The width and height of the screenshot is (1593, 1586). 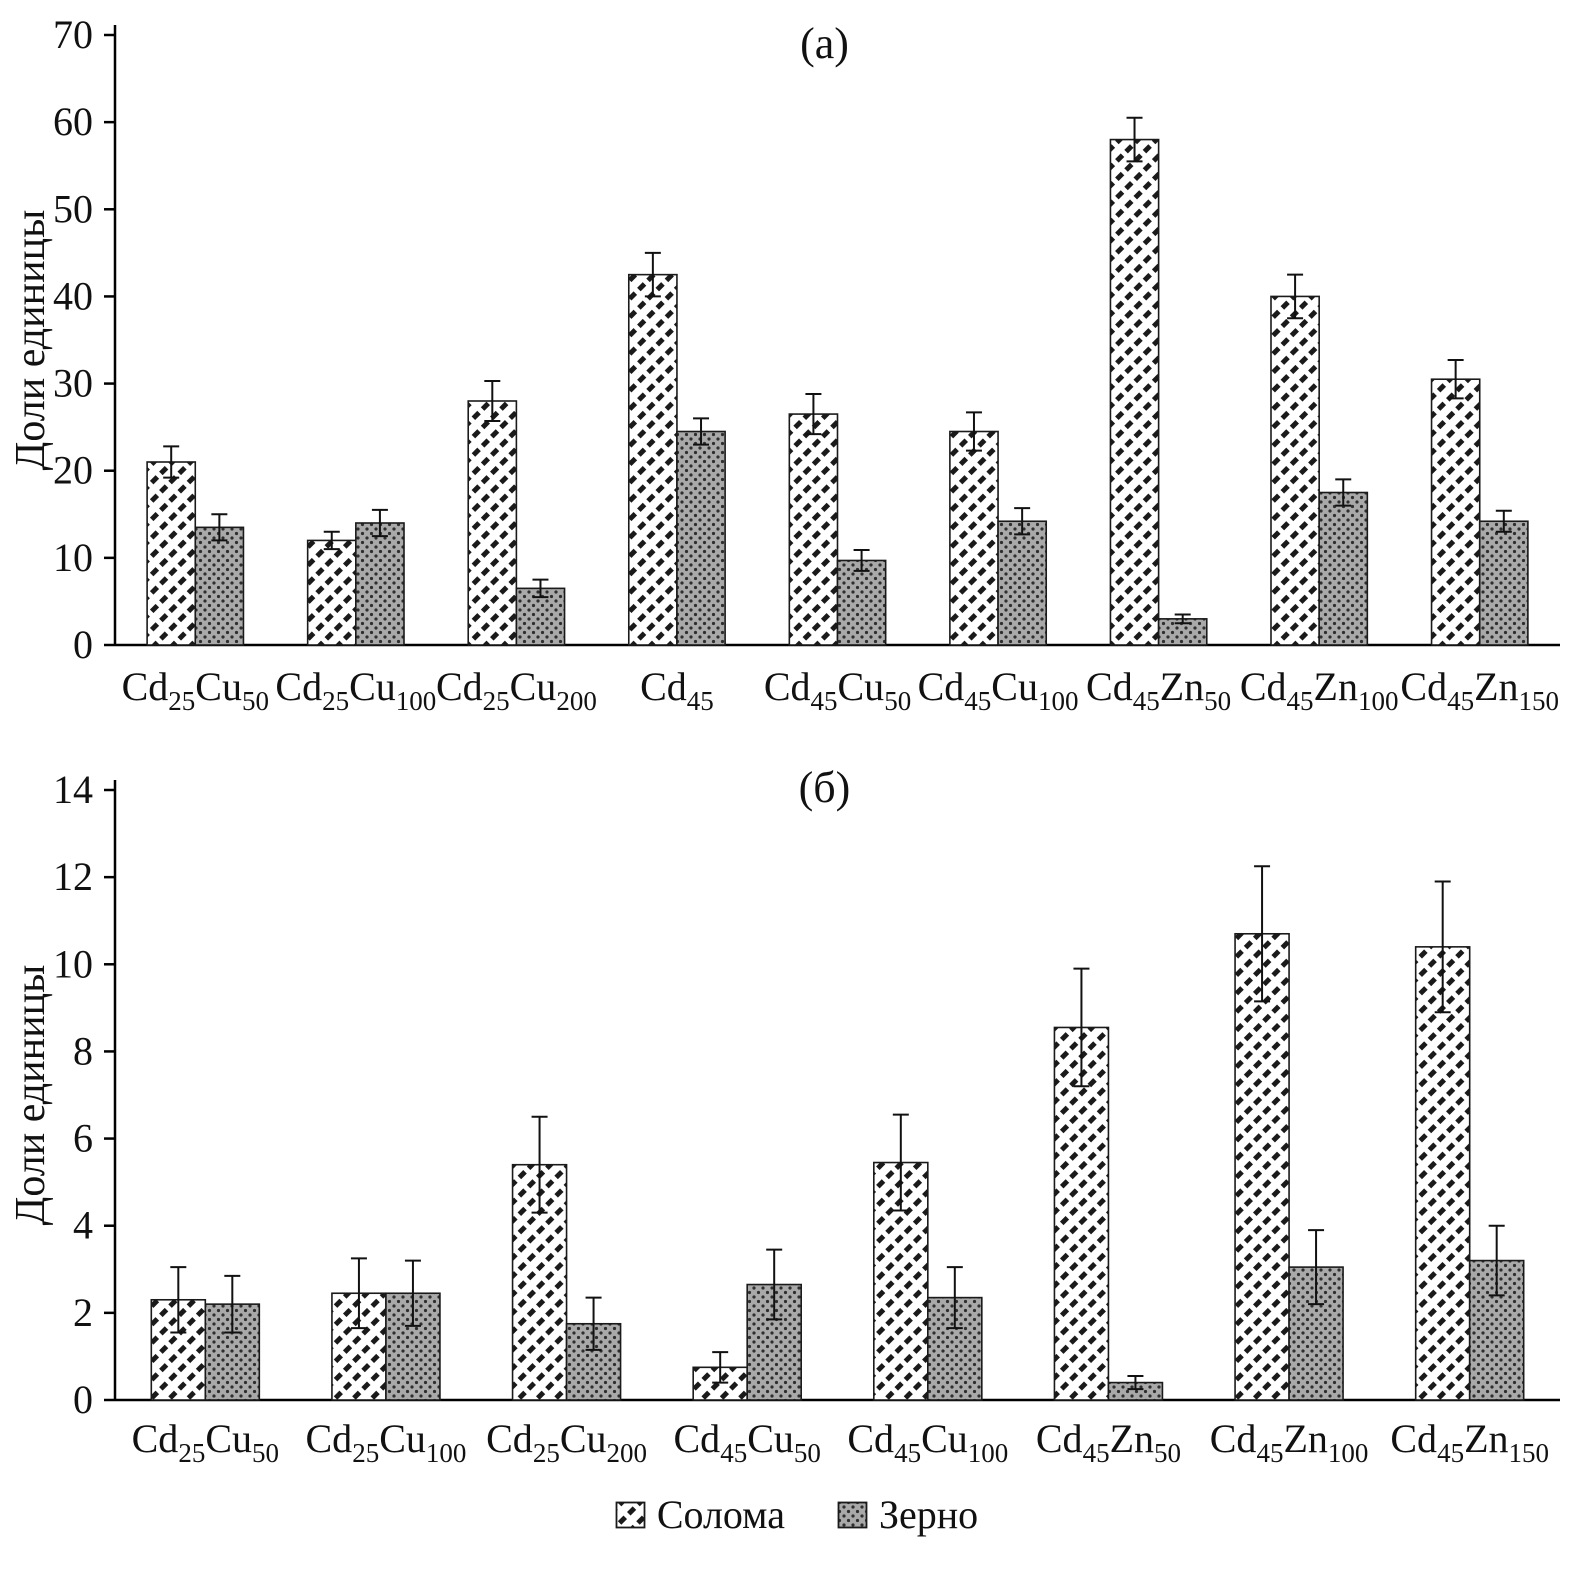 I want to click on y-tick-label: 70, so click(x=73, y=34).